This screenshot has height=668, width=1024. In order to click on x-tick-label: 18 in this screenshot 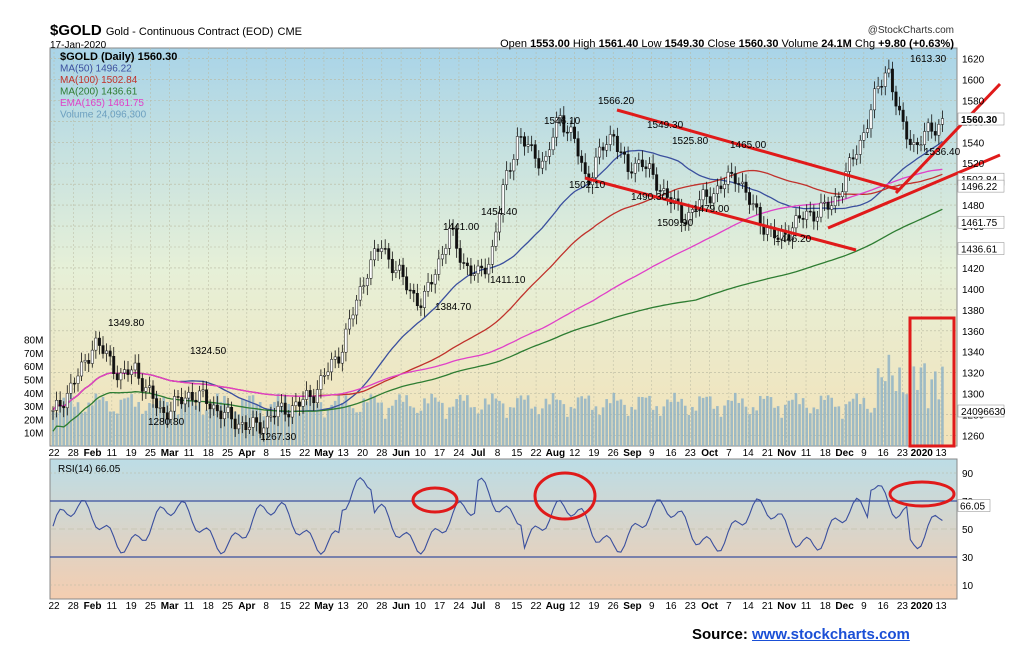, I will do `click(826, 606)`.